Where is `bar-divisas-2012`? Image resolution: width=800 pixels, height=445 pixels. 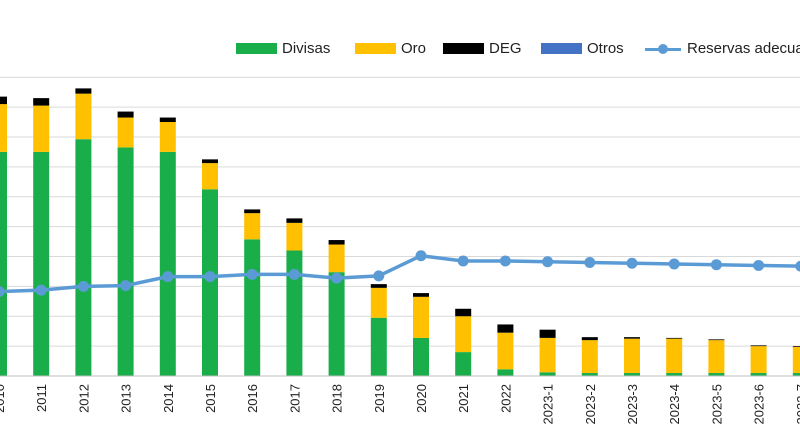 bar-divisas-2012 is located at coordinates (83, 257).